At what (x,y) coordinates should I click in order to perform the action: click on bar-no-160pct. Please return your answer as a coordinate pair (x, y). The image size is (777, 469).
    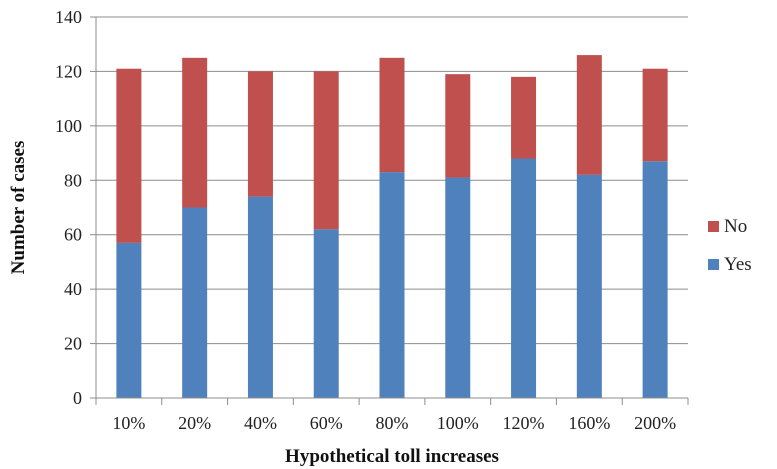
    Looking at the image, I should click on (589, 115).